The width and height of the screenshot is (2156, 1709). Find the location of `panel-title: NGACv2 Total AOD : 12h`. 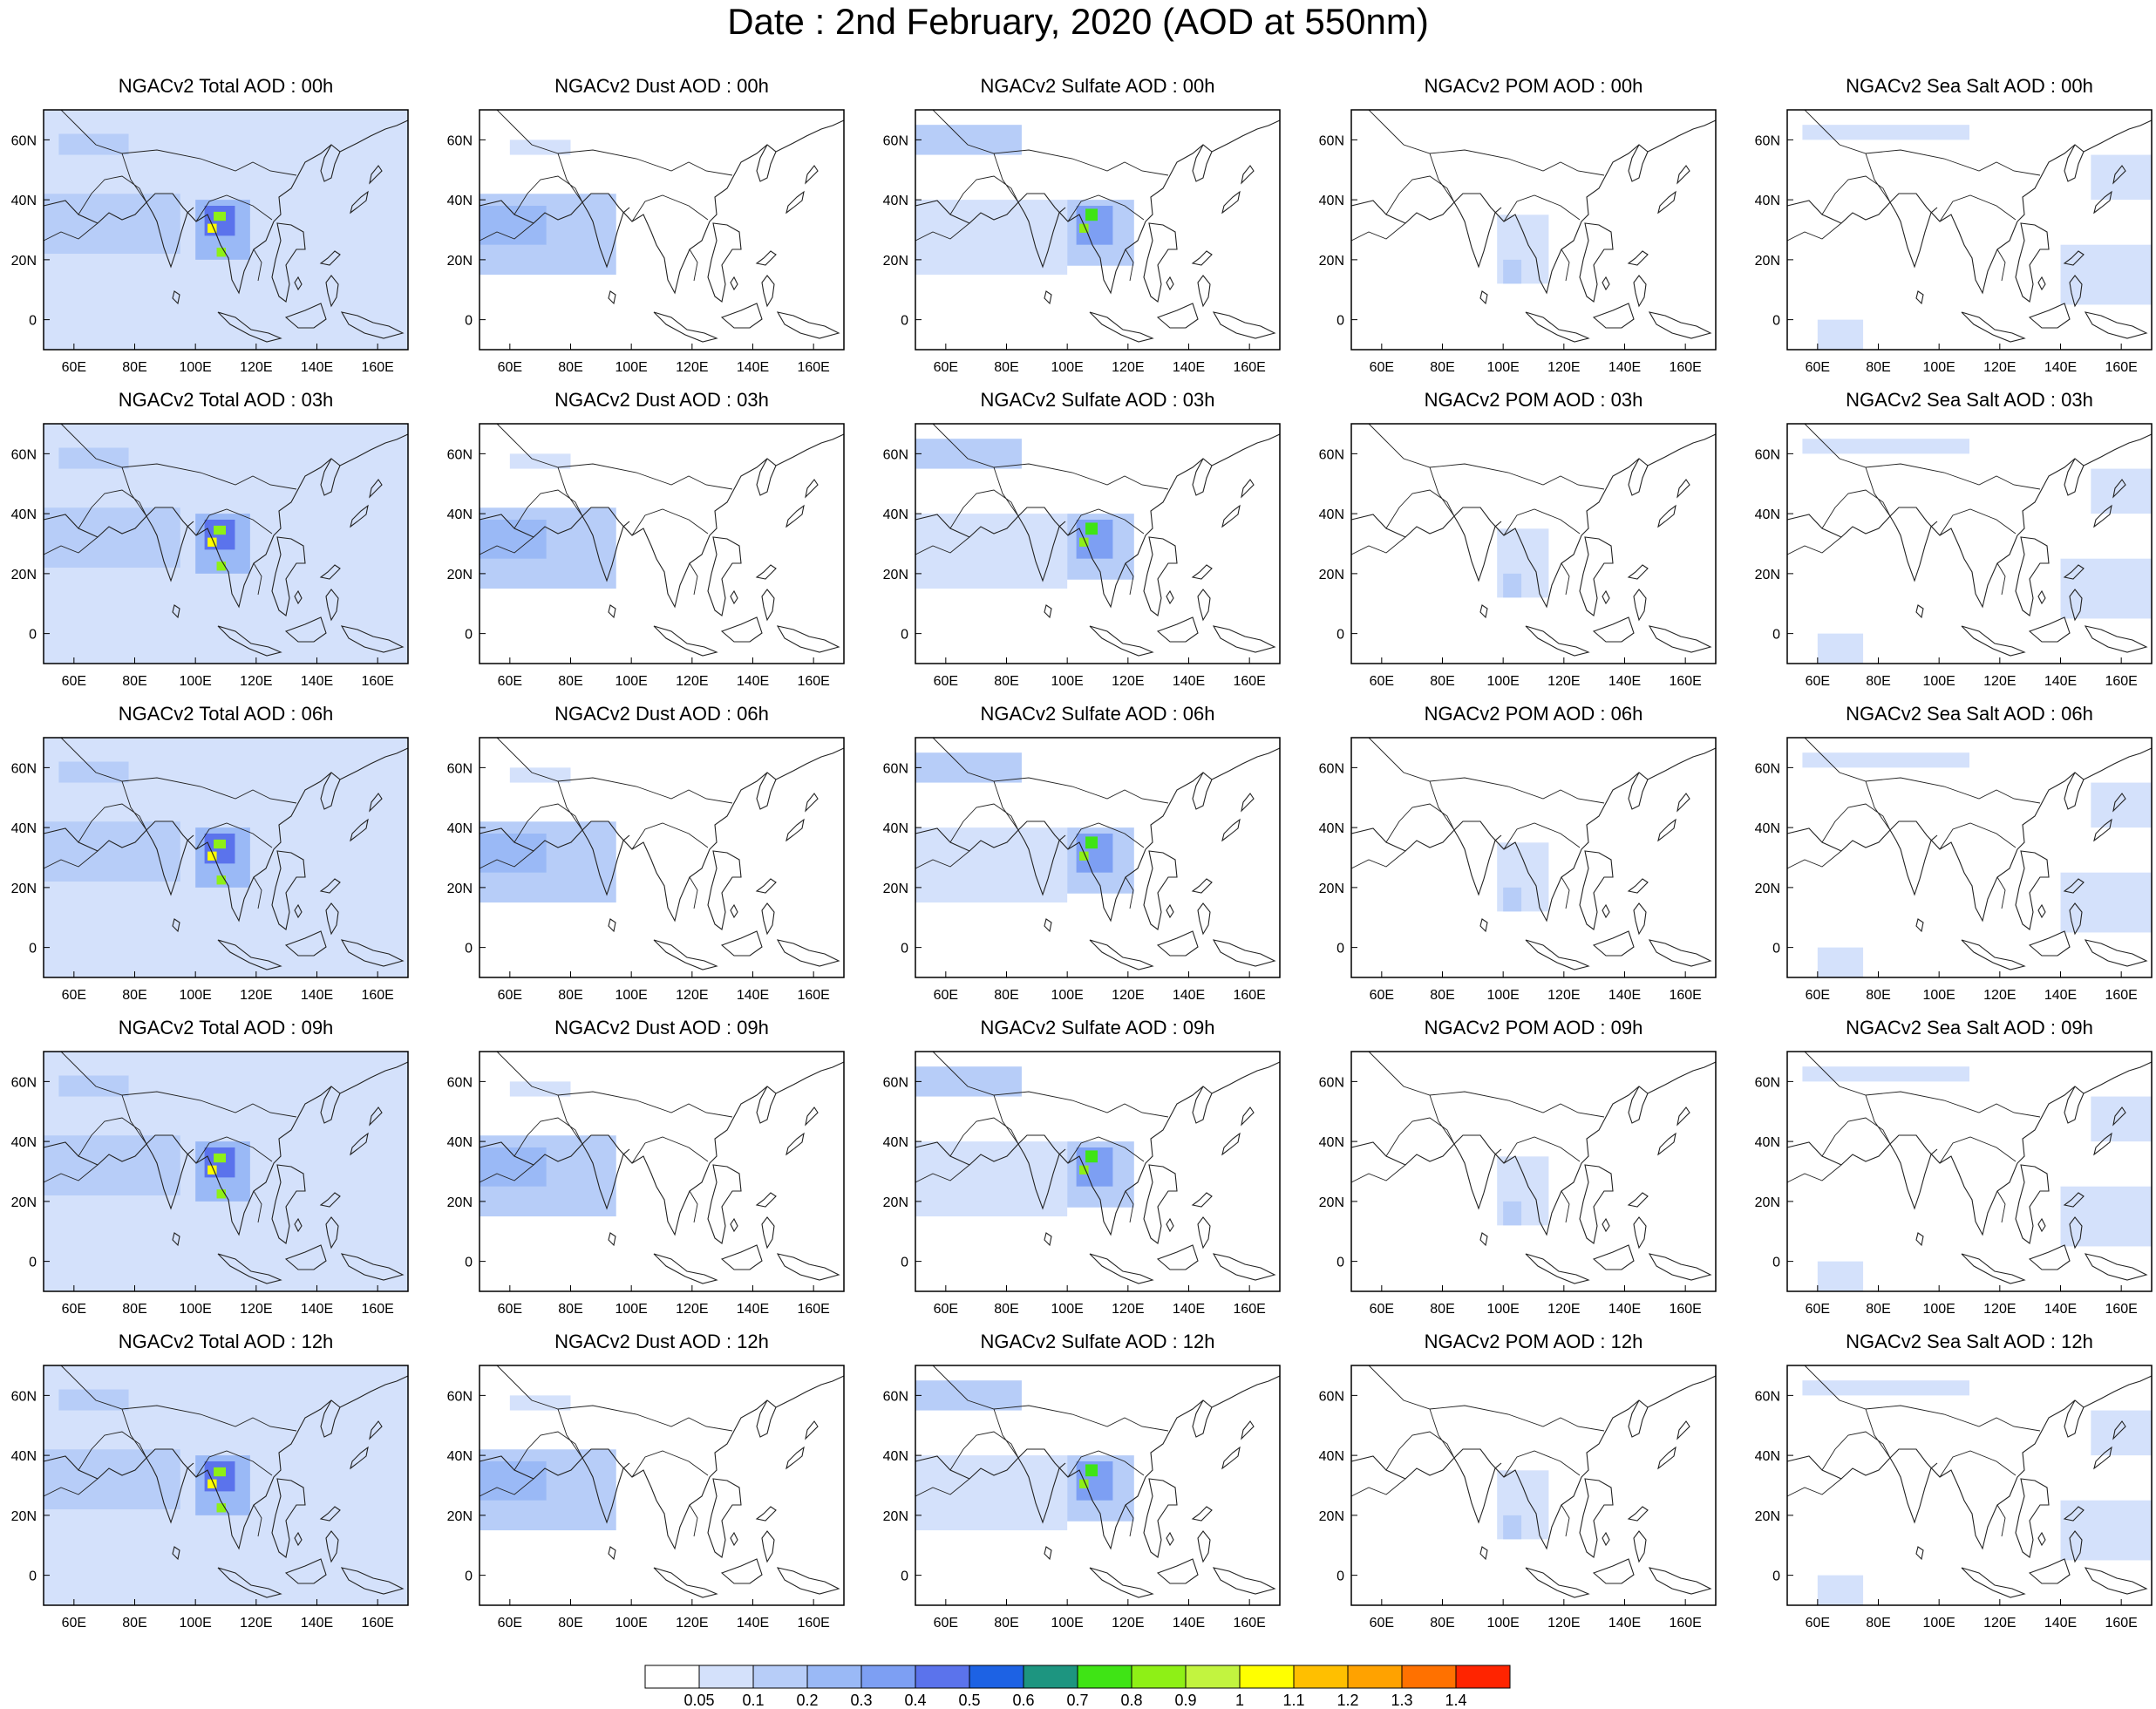

panel-title: NGACv2 Total AOD : 12h is located at coordinates (226, 1341).